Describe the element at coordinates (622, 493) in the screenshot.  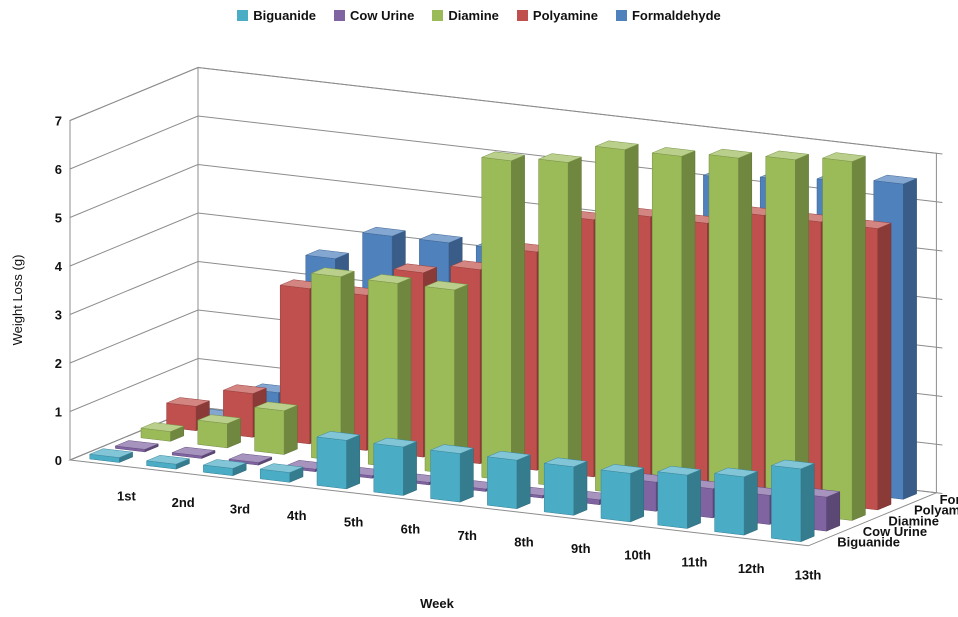
I see `bar-biguanide-10th` at that location.